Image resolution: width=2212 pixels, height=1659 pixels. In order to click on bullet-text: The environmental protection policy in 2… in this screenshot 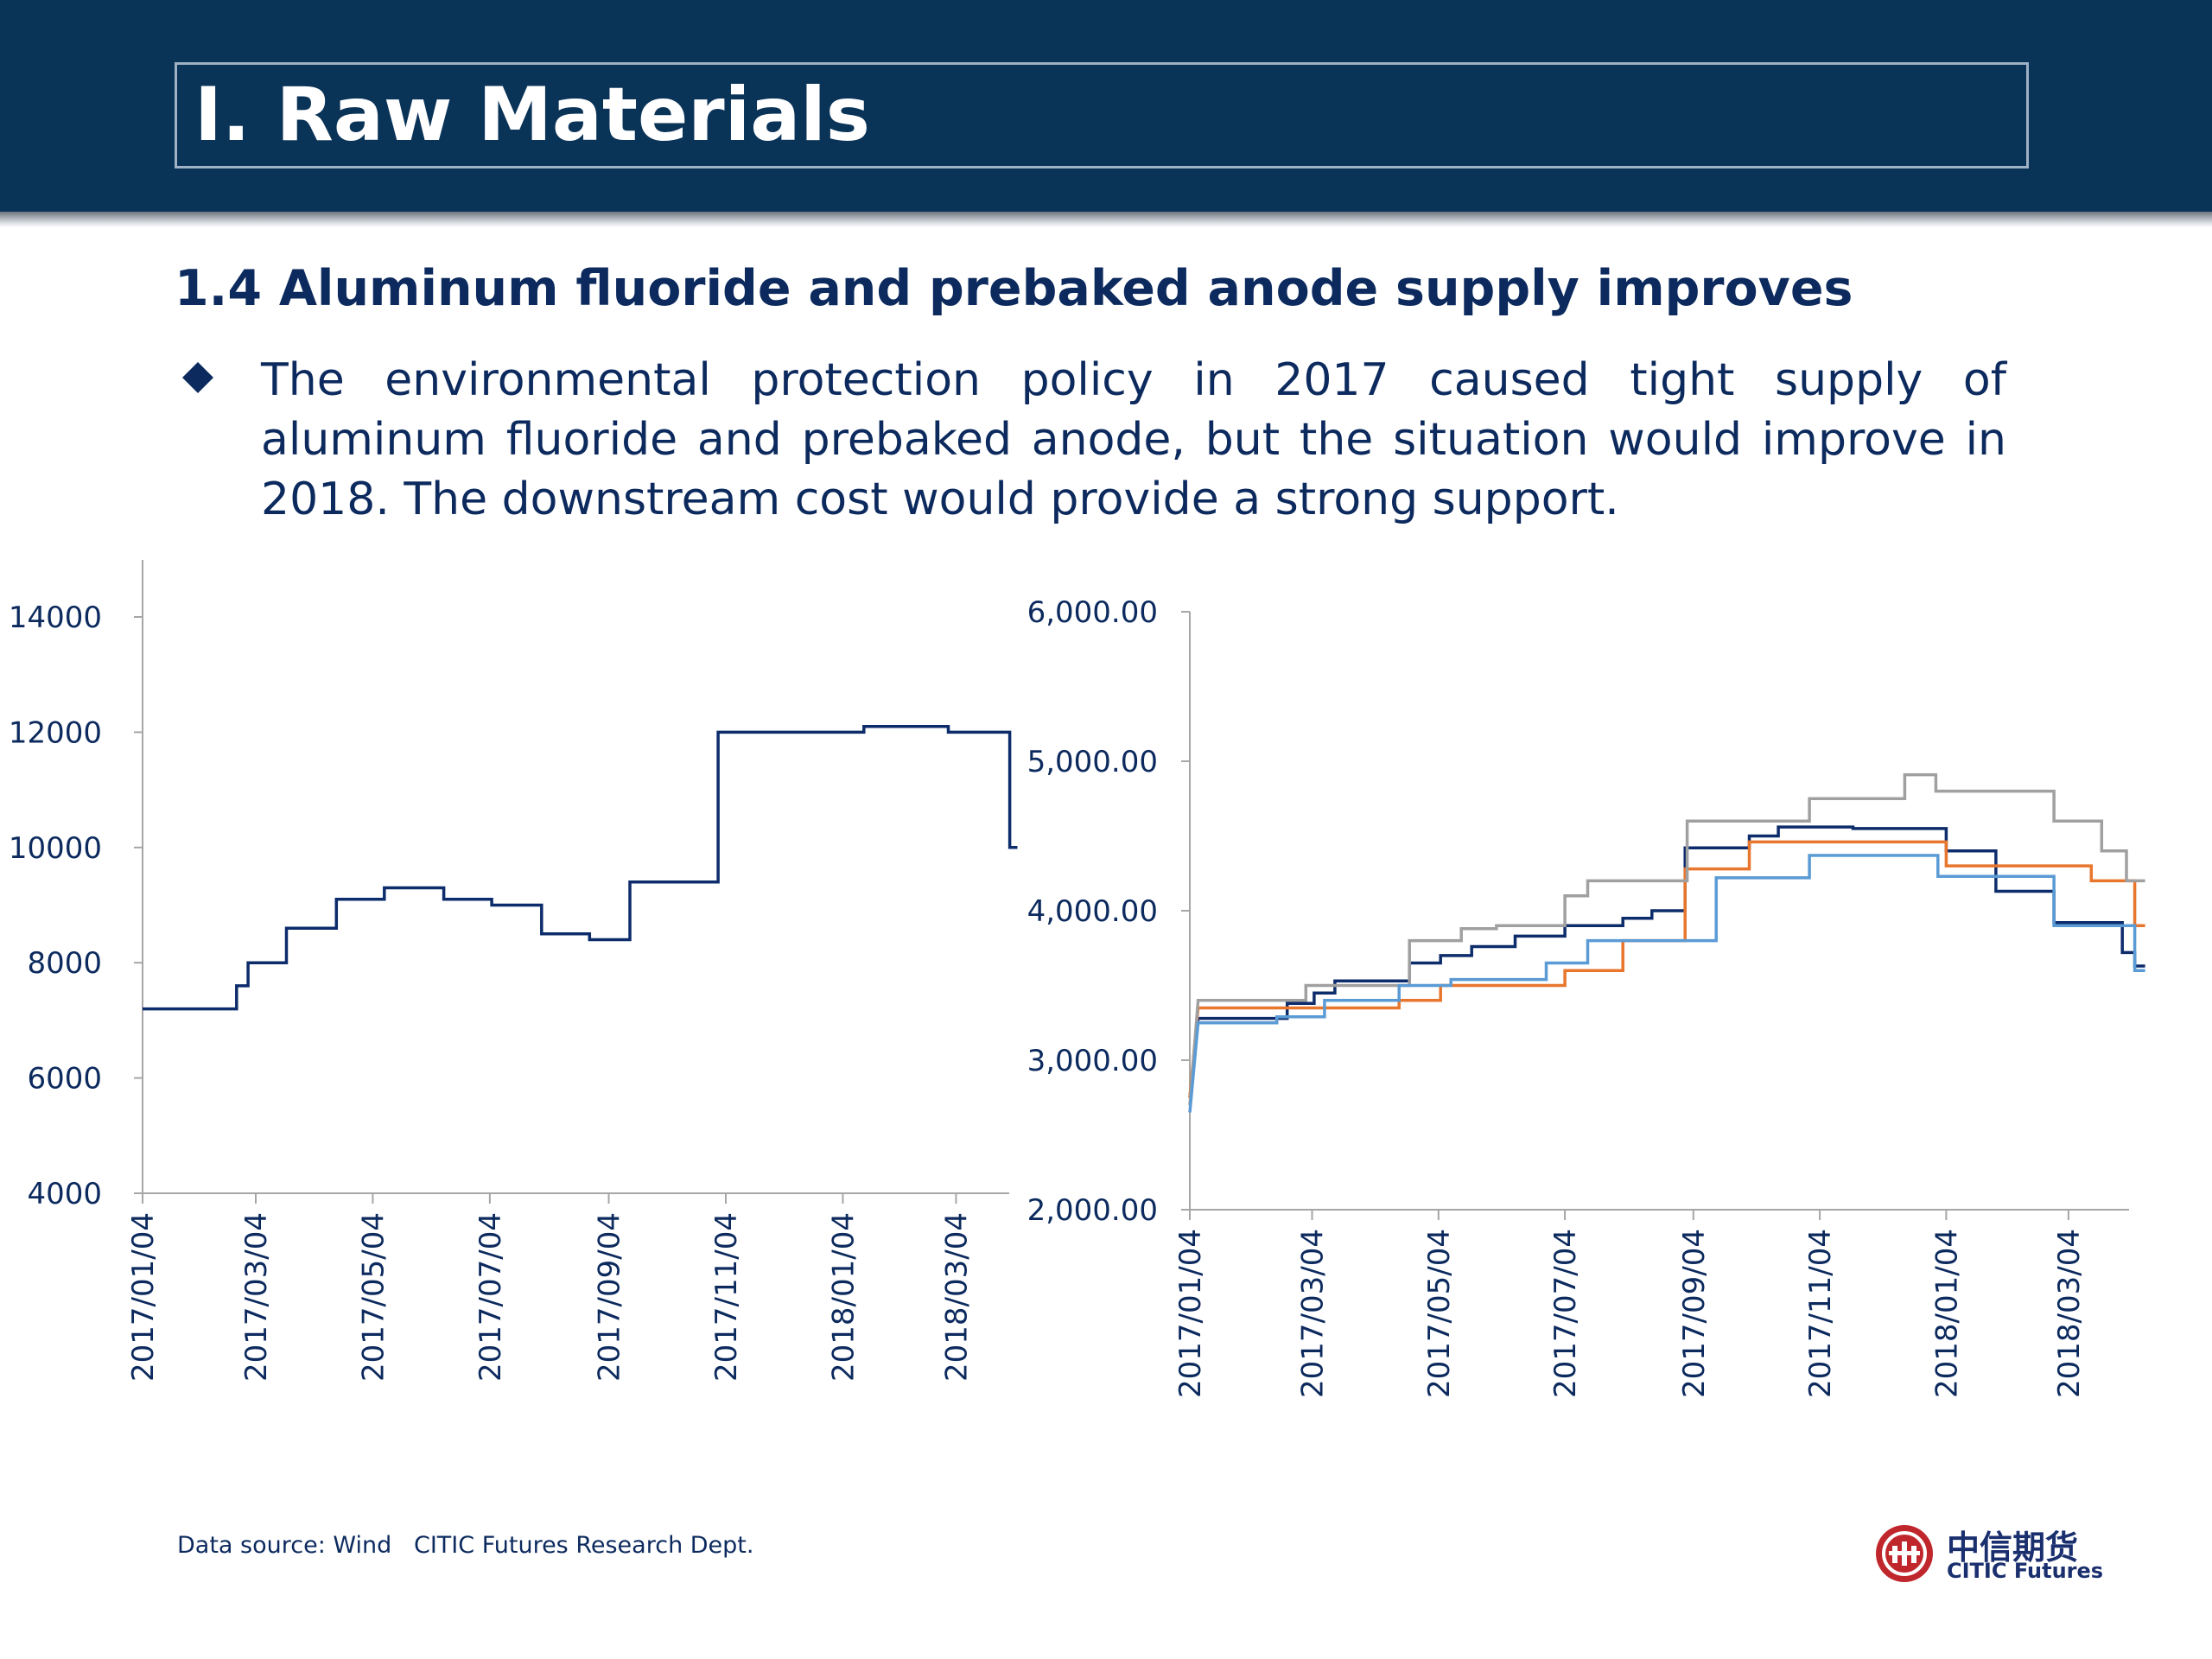, I will do `click(1133, 439)`.